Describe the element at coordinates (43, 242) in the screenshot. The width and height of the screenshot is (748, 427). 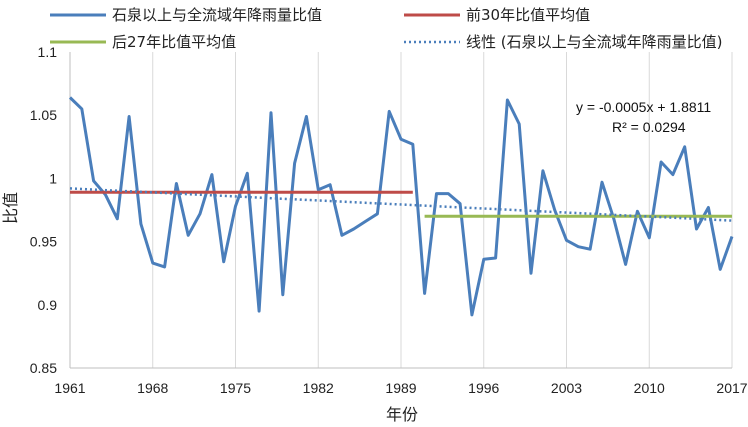
I see `y-tick-label-0.95: 0.95` at that location.